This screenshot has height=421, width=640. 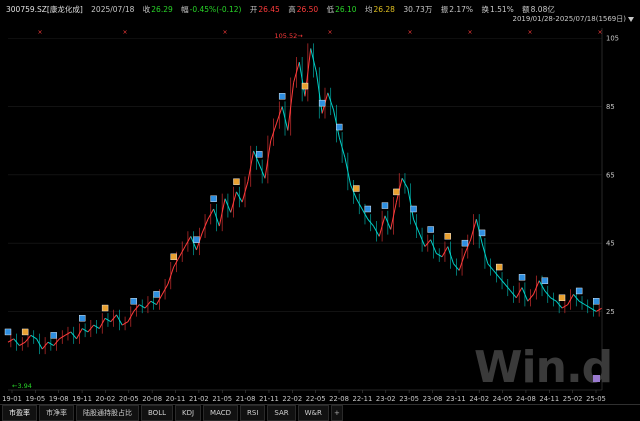 I want to click on x-tick-label: 25-05, so click(x=596, y=399).